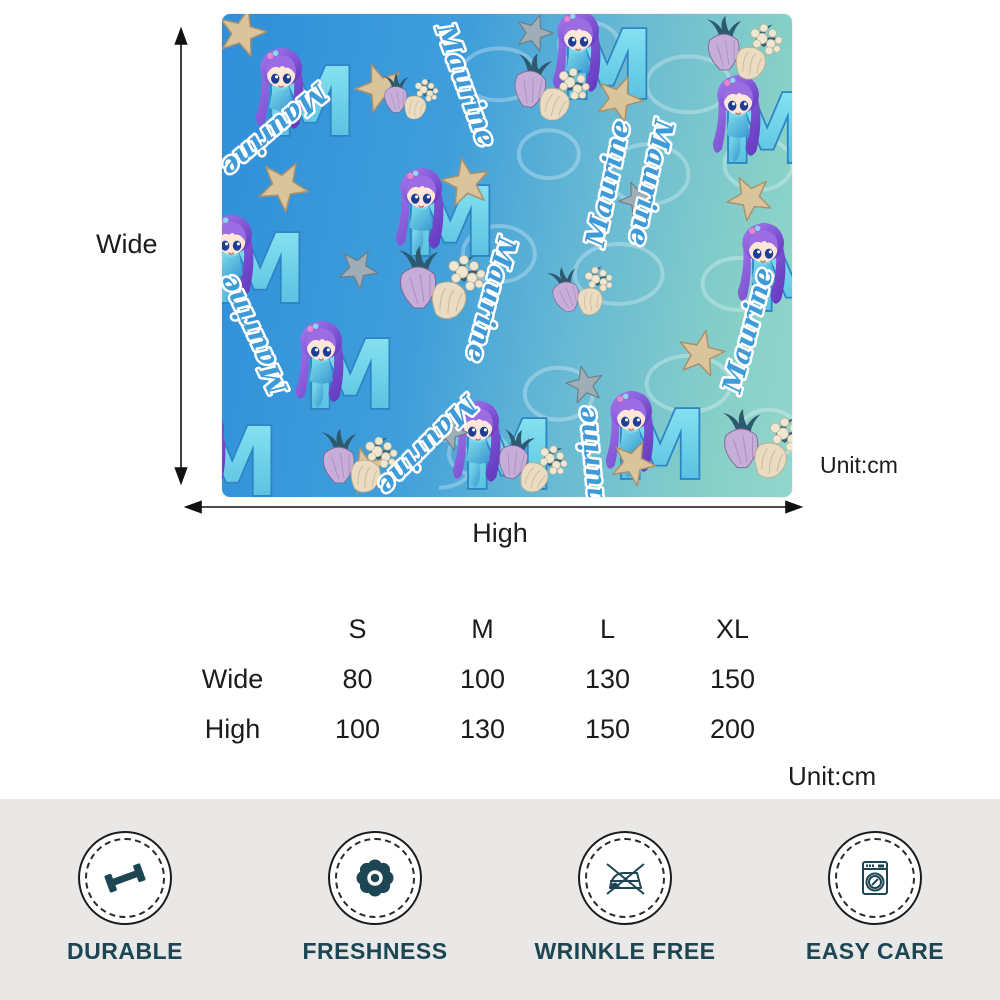 This screenshot has height=1000, width=1000. What do you see at coordinates (232, 629) in the screenshot?
I see `table-corner-cell` at bounding box center [232, 629].